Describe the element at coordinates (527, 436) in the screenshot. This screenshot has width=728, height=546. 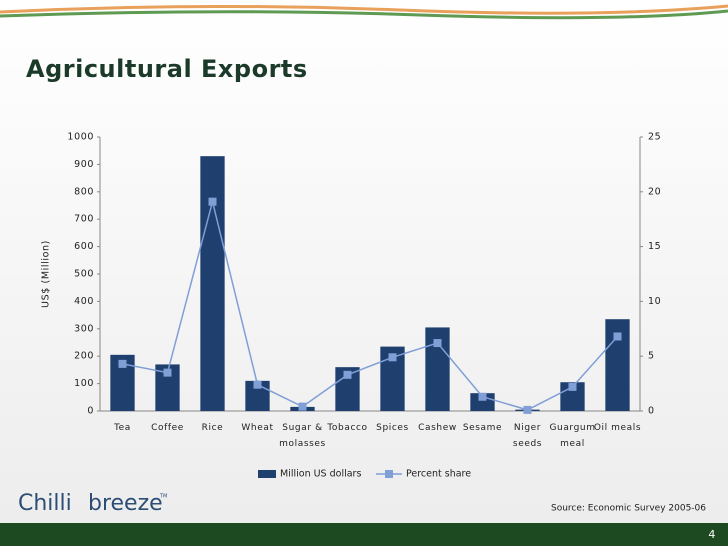
I see `x-tick-label: Niger seeds` at that location.